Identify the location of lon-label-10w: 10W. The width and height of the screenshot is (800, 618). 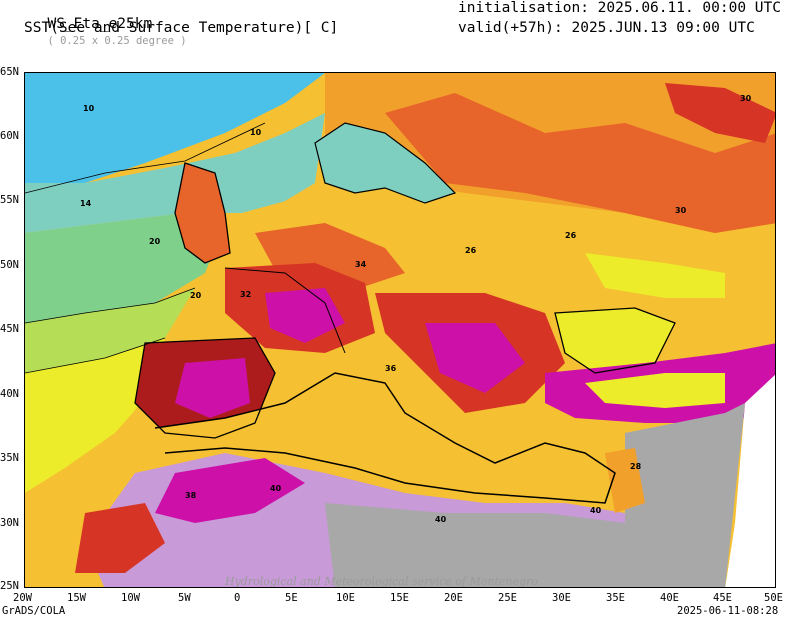
(130, 598).